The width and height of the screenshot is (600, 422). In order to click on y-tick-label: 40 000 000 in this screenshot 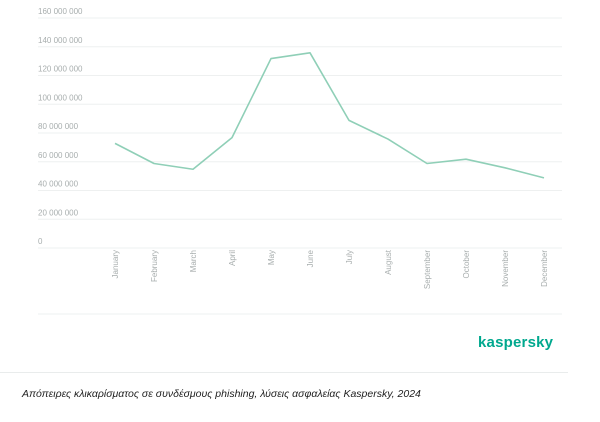, I will do `click(58, 184)`.